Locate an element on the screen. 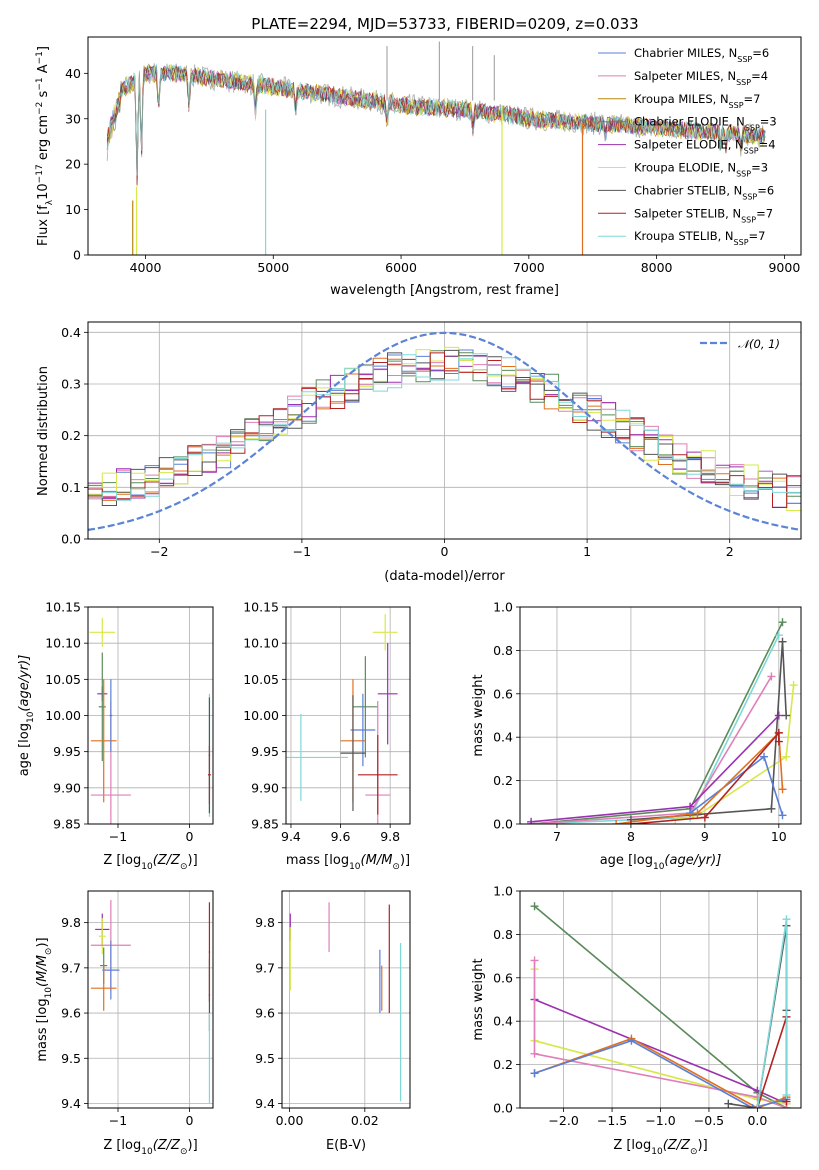 The height and width of the screenshot is (1170, 819). y-tick-label: 10.10 is located at coordinates (261, 643).